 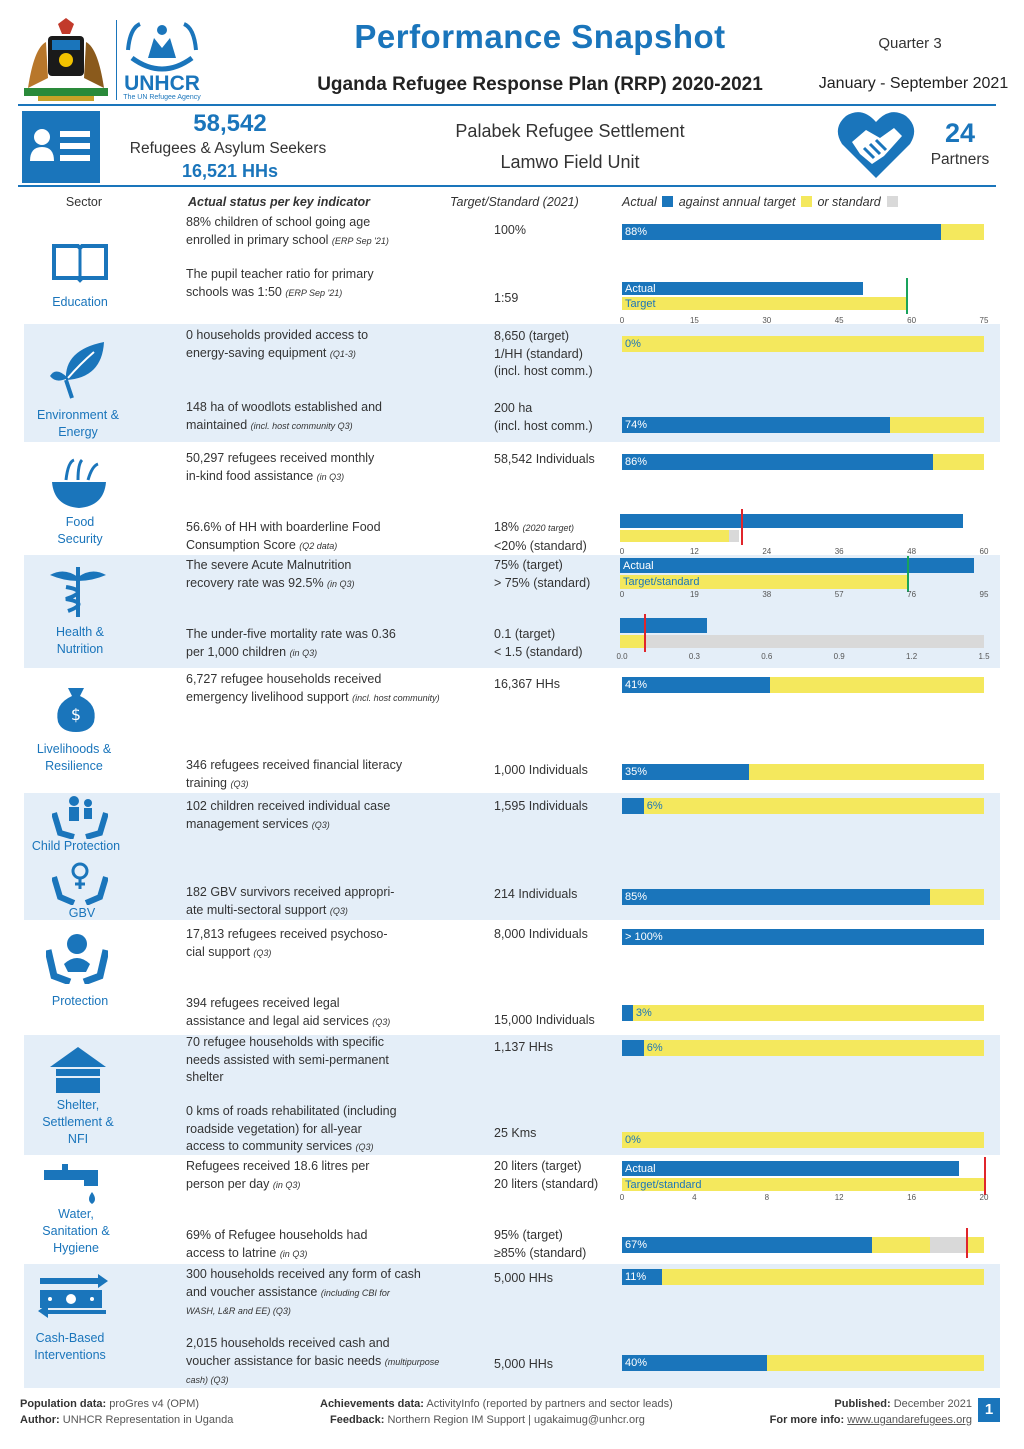 What do you see at coordinates (524, 1364) in the screenshot?
I see `target-line: 5,000 HHs` at bounding box center [524, 1364].